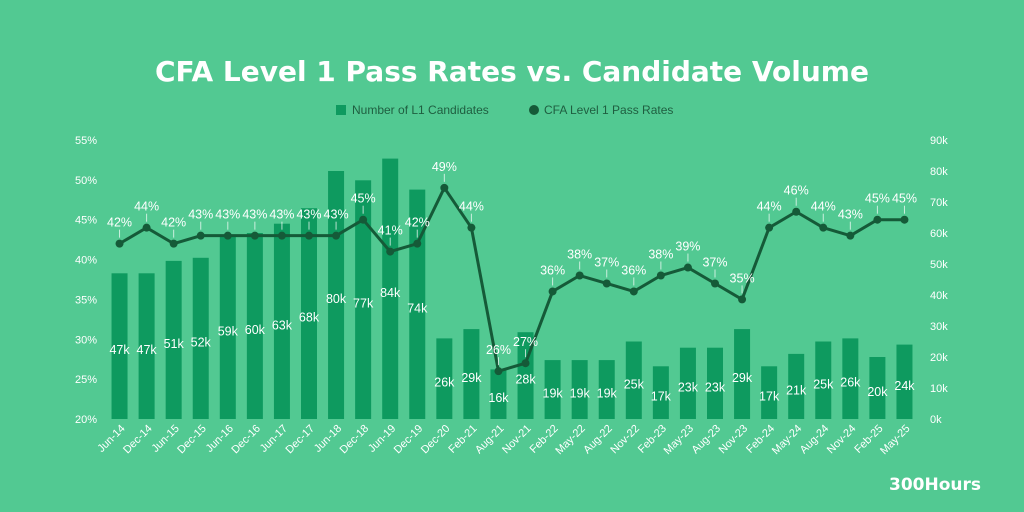  What do you see at coordinates (939, 265) in the screenshot?
I see `right-axis-tick: 50k` at bounding box center [939, 265].